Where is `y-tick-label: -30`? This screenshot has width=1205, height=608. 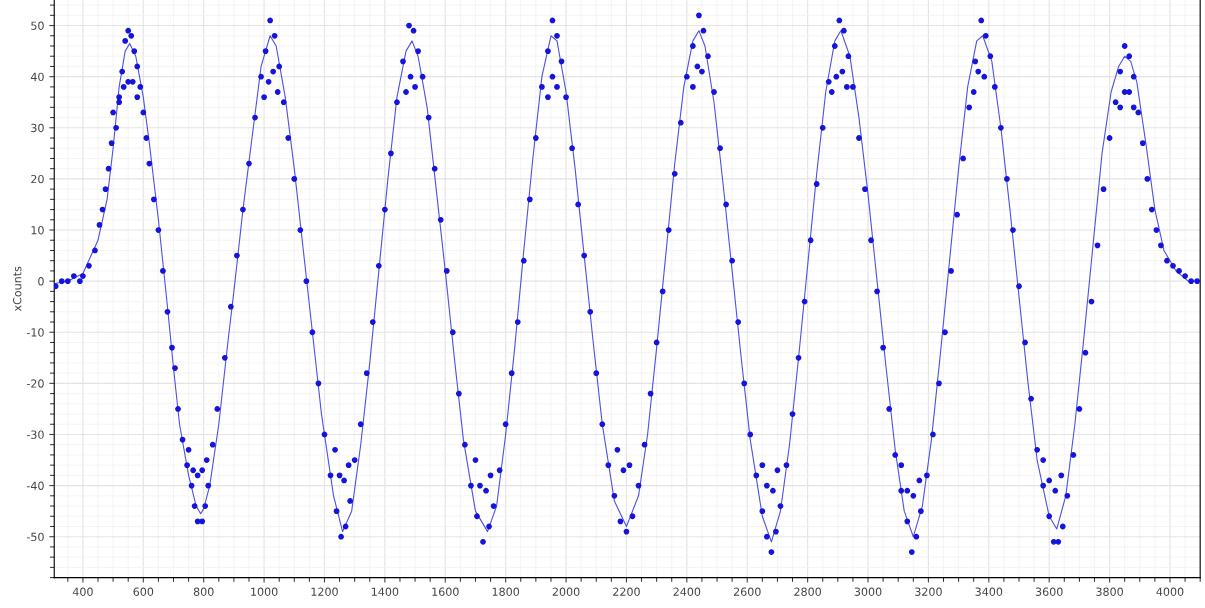 y-tick-label: -30 is located at coordinates (35, 434).